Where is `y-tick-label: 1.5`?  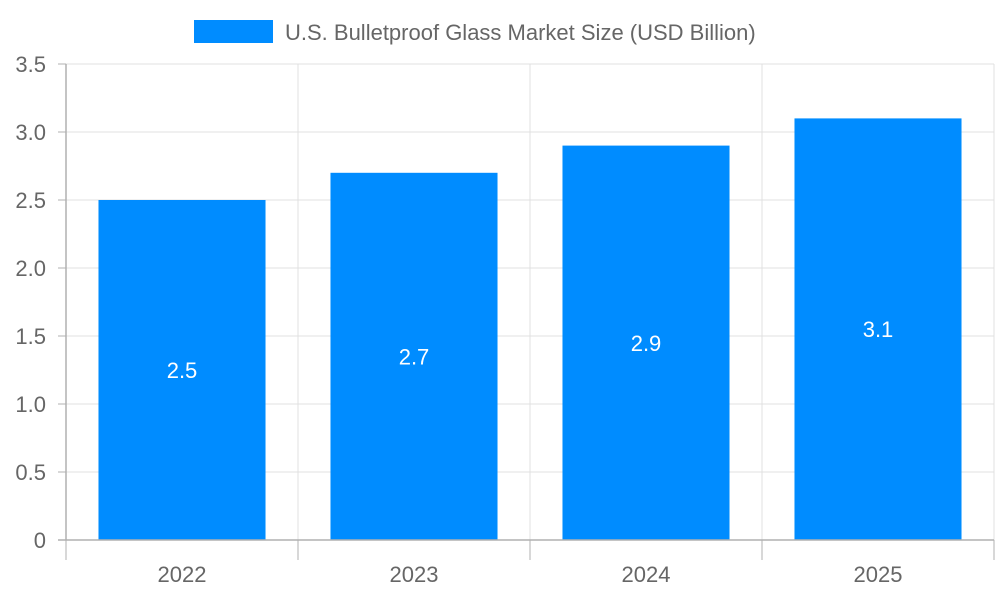
y-tick-label: 1.5 is located at coordinates (30, 336).